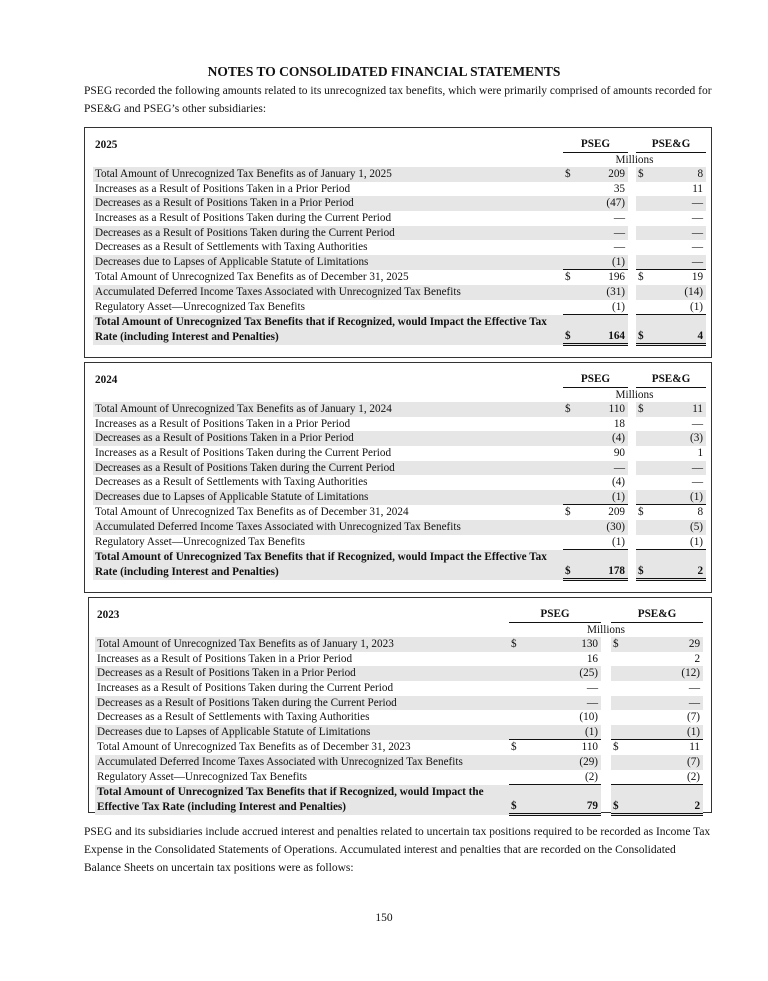 This screenshot has height=981, width=768. Describe the element at coordinates (664, 732) in the screenshot. I see `pseg-e-value: (1)` at that location.